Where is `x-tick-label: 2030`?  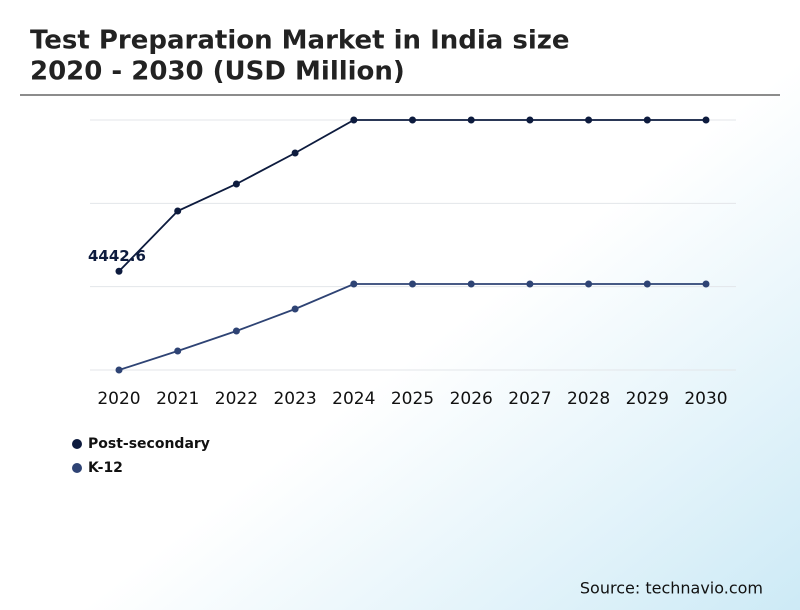 x-tick-label: 2030 is located at coordinates (705, 399).